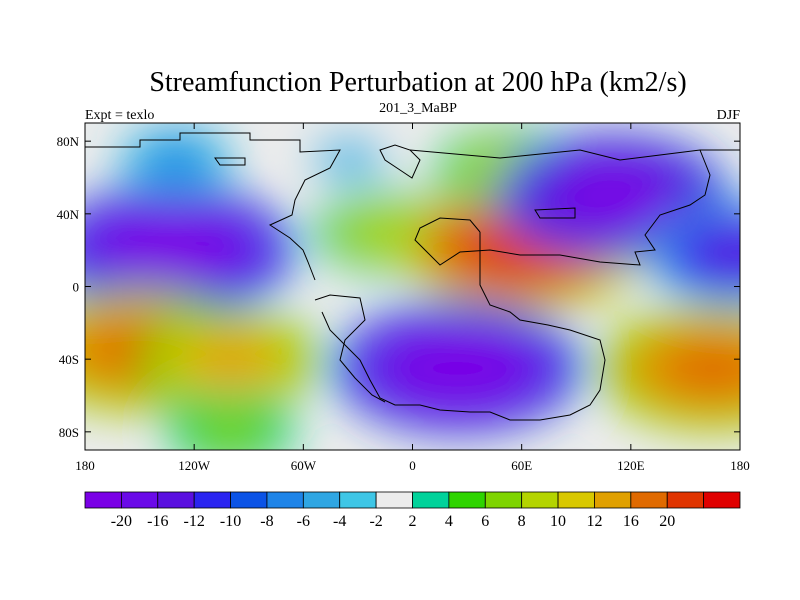 This screenshot has width=800, height=600. What do you see at coordinates (522, 521) in the screenshot?
I see `colorbar-label: 8` at bounding box center [522, 521].